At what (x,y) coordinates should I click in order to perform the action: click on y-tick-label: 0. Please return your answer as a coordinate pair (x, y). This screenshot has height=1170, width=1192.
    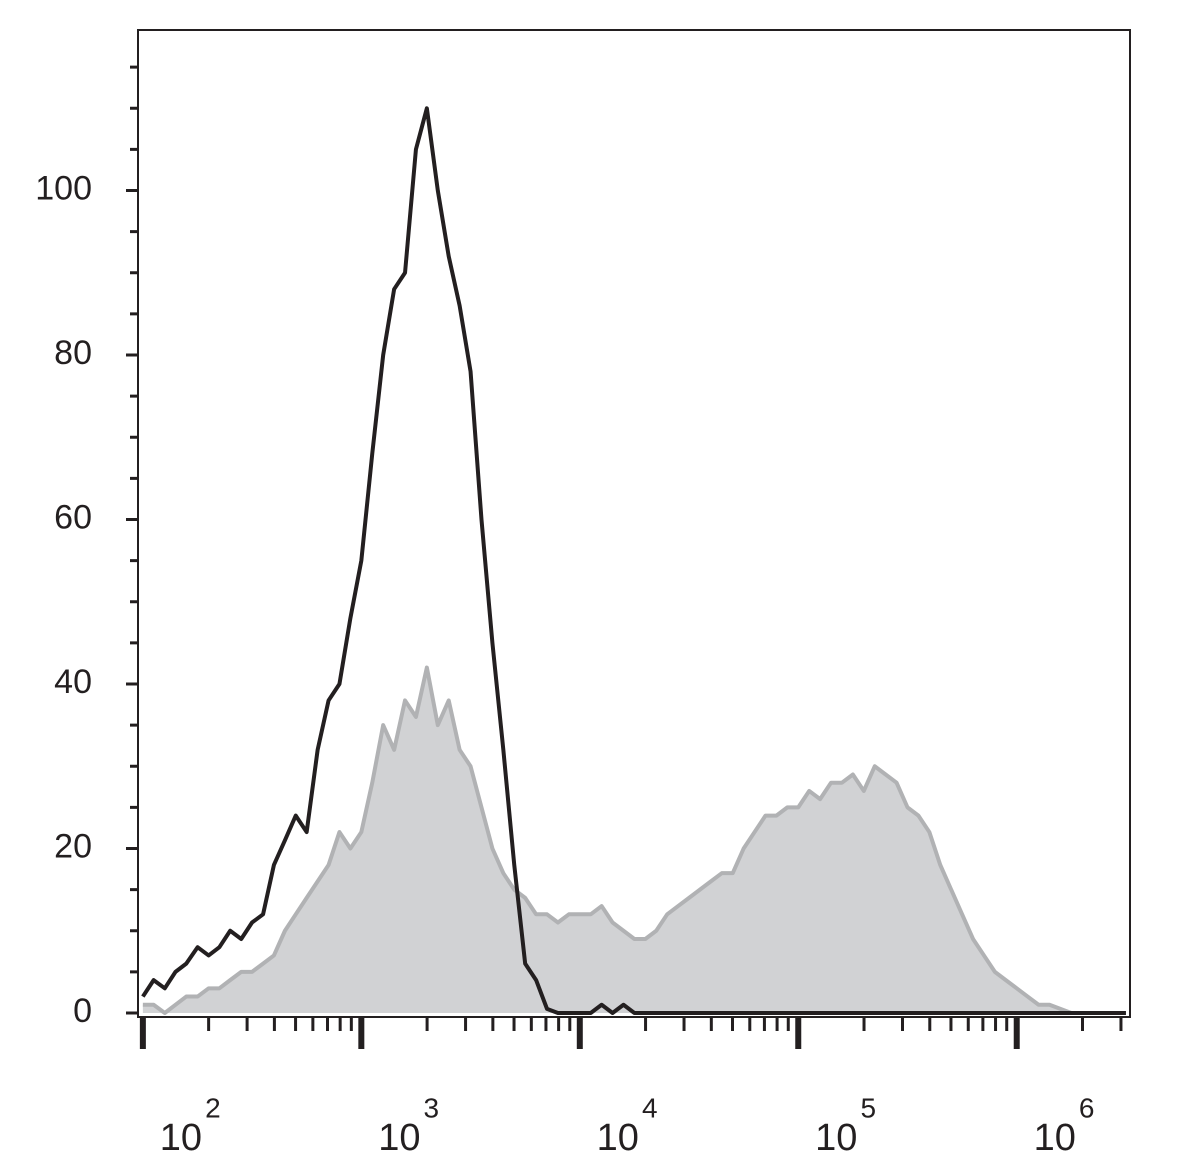
    Looking at the image, I should click on (82, 1011).